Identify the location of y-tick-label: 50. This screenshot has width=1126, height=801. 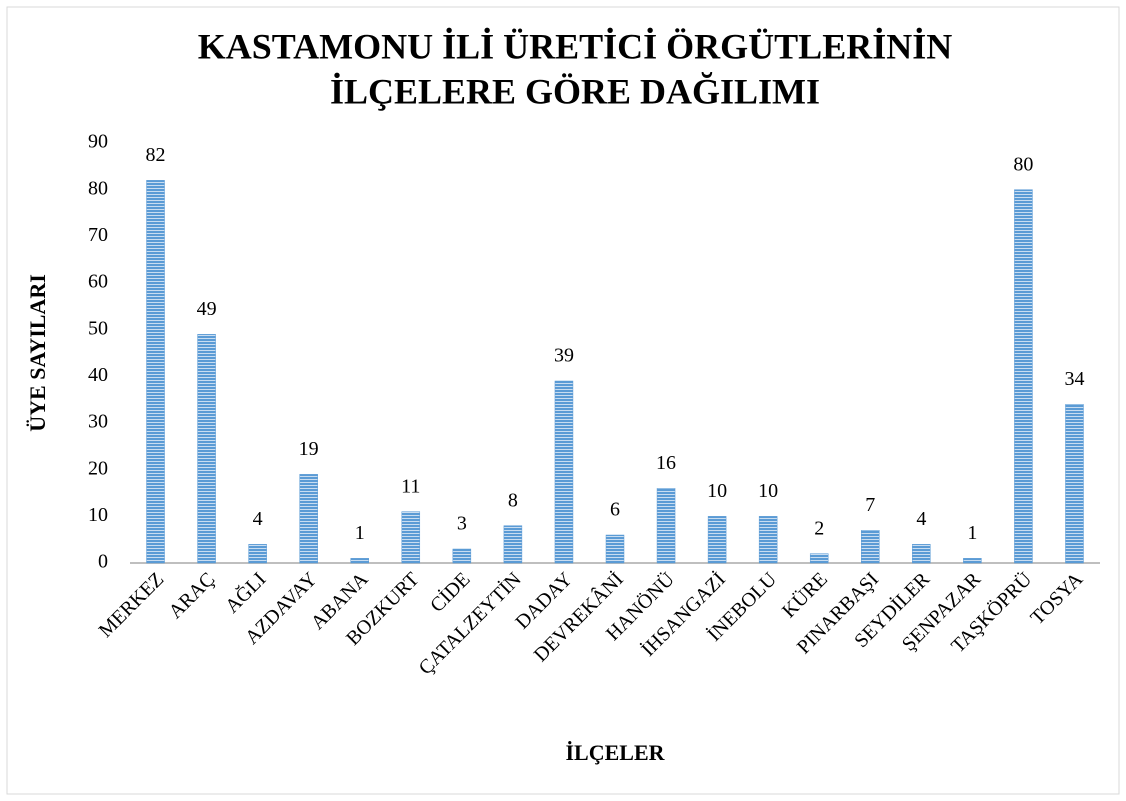
(98, 328).